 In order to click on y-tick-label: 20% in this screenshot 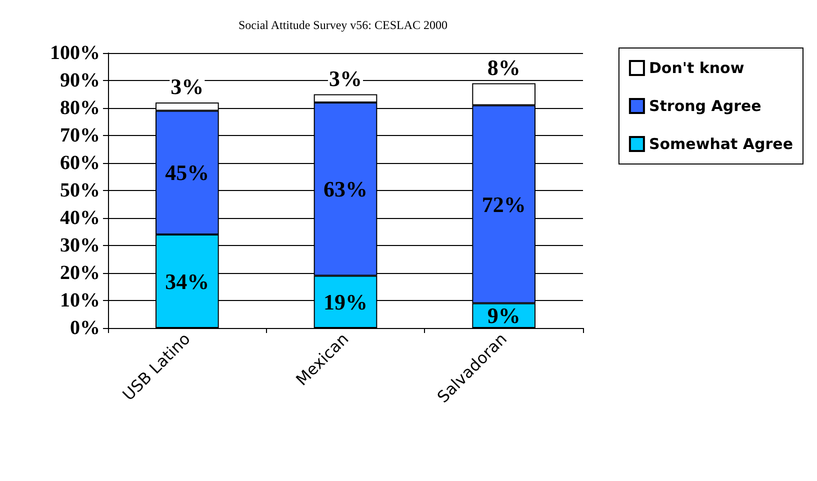, I will do `click(80, 273)`.